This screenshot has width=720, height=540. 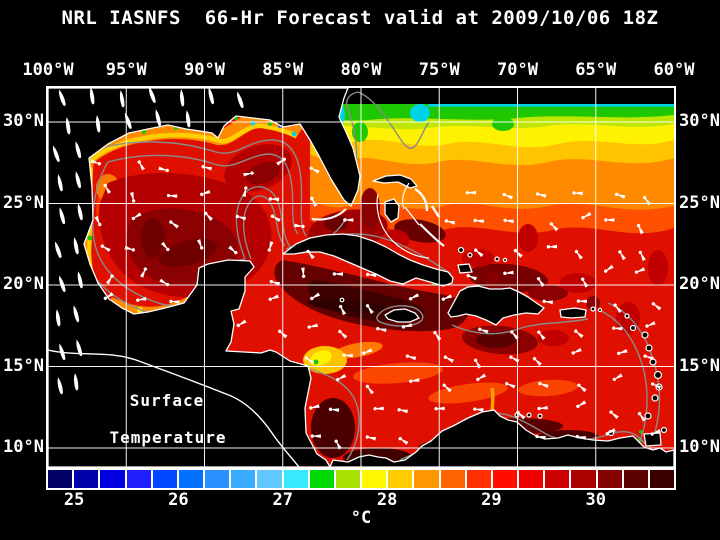 I want to click on lon-label: 70°W, so click(x=517, y=70).